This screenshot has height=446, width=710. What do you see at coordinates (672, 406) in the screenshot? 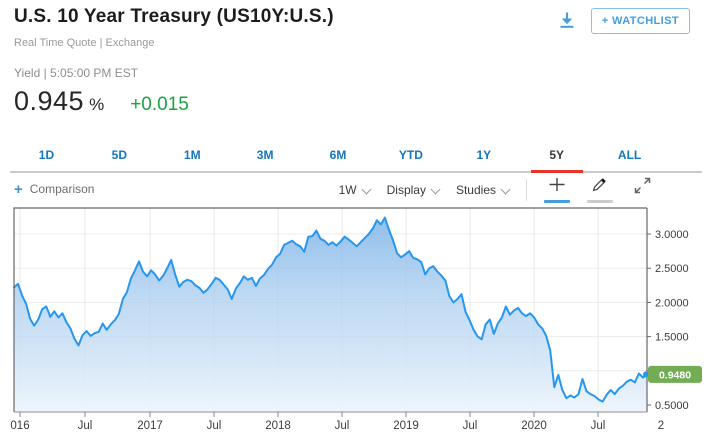
I see `y-axis-label: 0.5000` at bounding box center [672, 406].